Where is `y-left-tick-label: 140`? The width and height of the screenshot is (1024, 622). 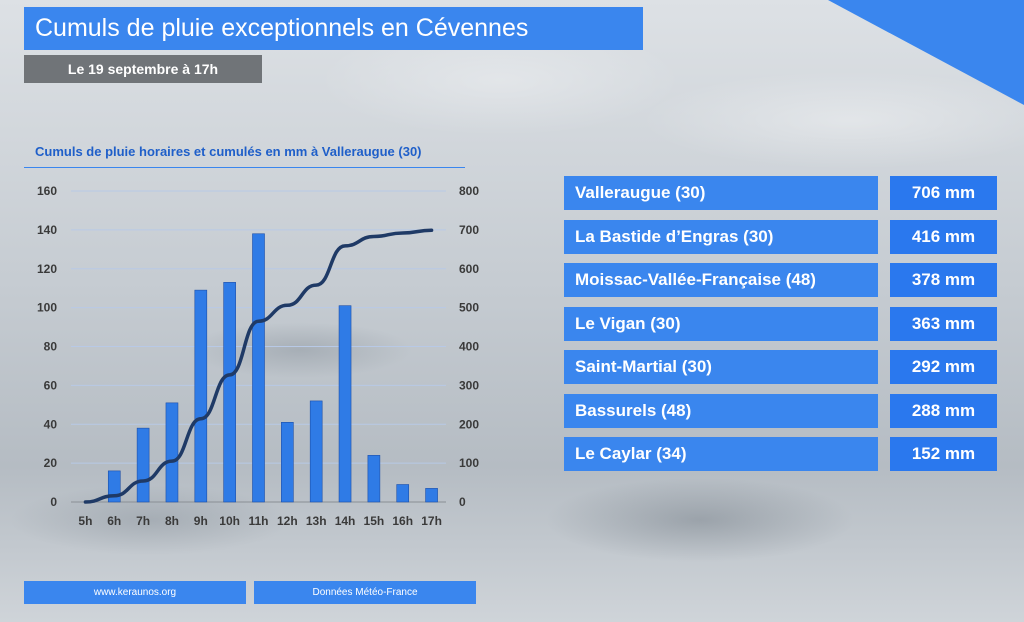 y-left-tick-label: 140 is located at coordinates (47, 230).